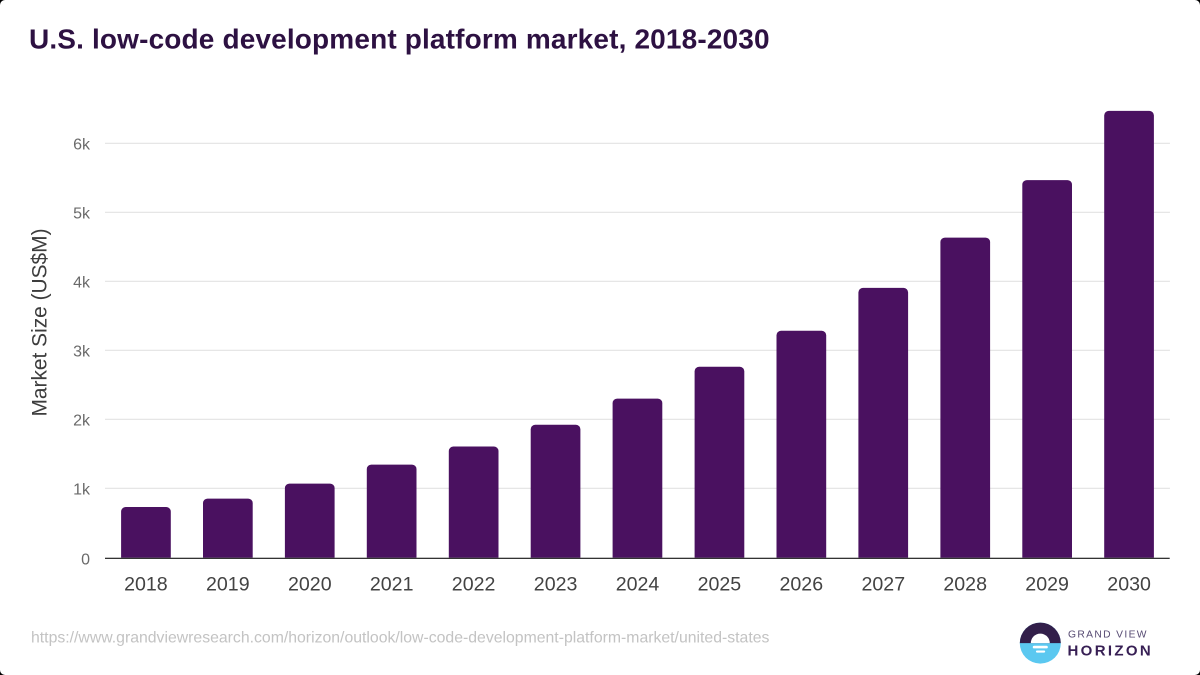 Image resolution: width=1200 pixels, height=675 pixels. What do you see at coordinates (82, 214) in the screenshot?
I see `svg-text: 5k` at bounding box center [82, 214].